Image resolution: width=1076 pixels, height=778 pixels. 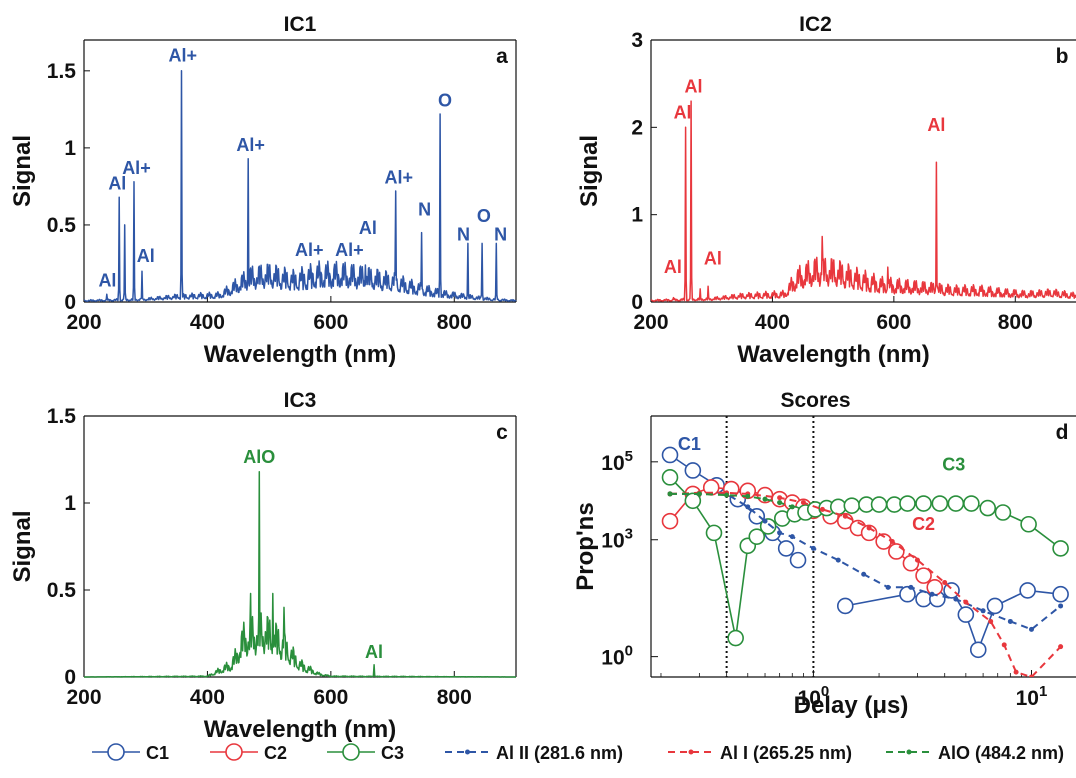 What do you see at coordinates (637, 127) in the screenshot?
I see `y-tick-label: 2` at bounding box center [637, 127].